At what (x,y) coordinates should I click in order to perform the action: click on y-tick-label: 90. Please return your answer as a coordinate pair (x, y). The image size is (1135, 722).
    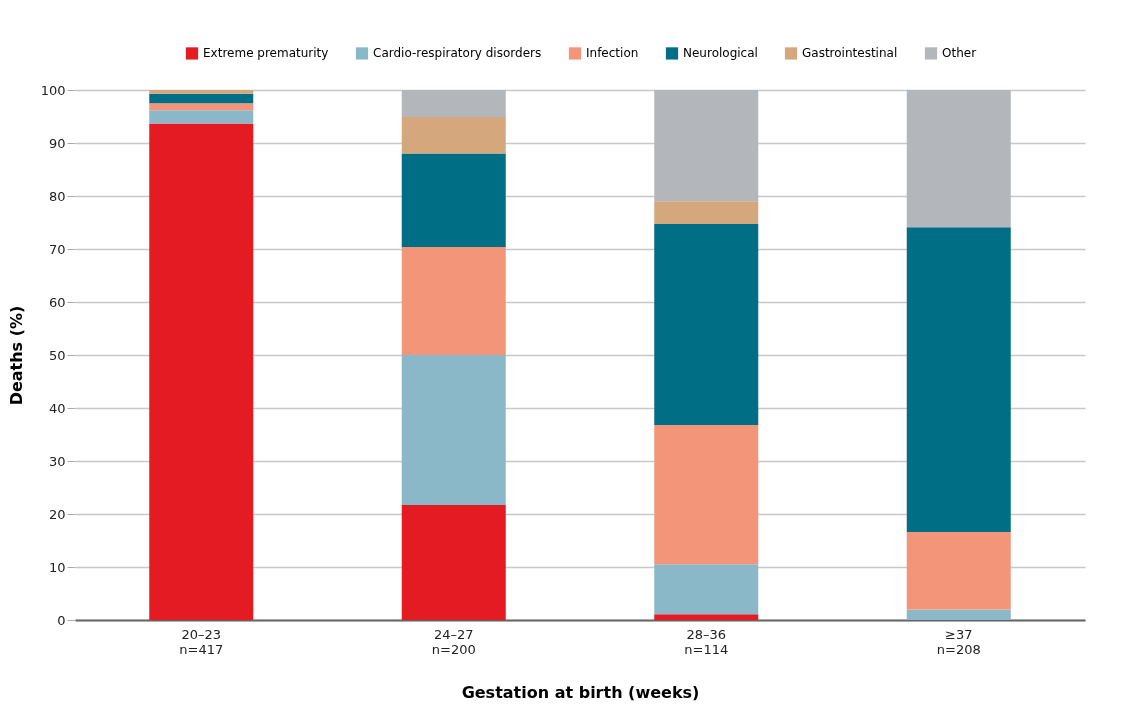
    Looking at the image, I should click on (57, 143).